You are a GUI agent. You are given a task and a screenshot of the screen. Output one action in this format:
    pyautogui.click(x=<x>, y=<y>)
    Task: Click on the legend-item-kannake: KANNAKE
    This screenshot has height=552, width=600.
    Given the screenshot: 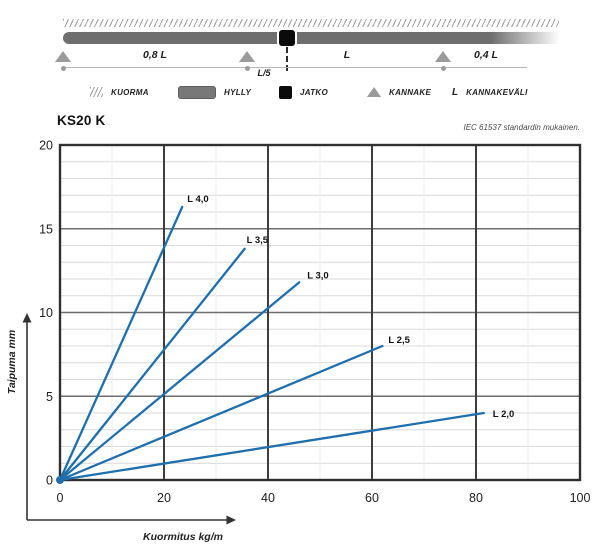 What is the action you would take?
    pyautogui.click(x=399, y=92)
    